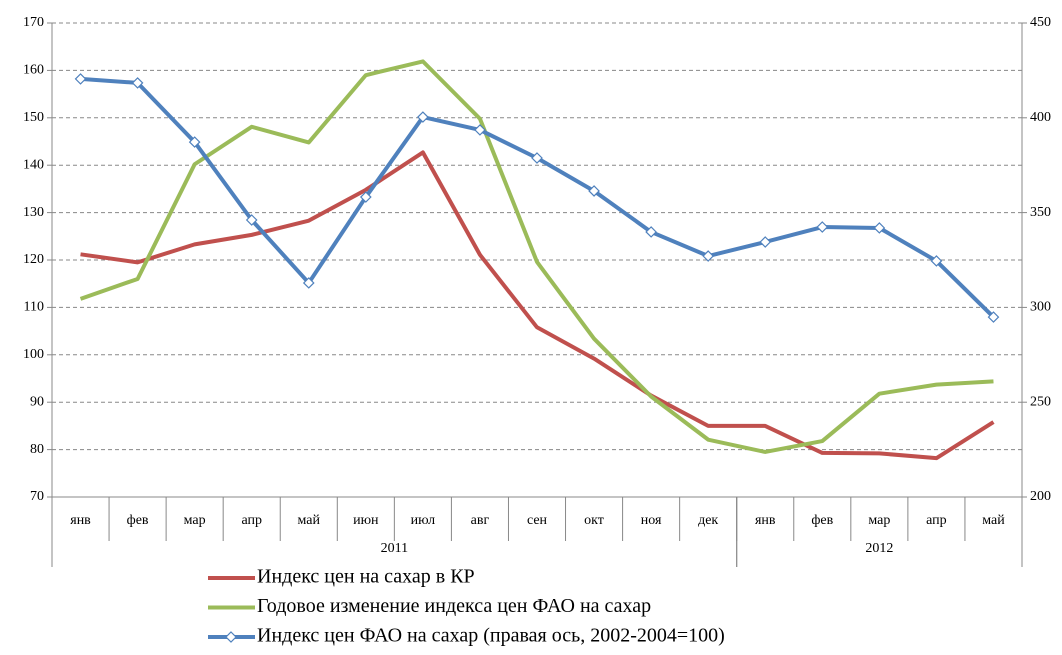 This screenshot has height=655, width=1062. I want to click on x-tick-label: ноя, so click(651, 520).